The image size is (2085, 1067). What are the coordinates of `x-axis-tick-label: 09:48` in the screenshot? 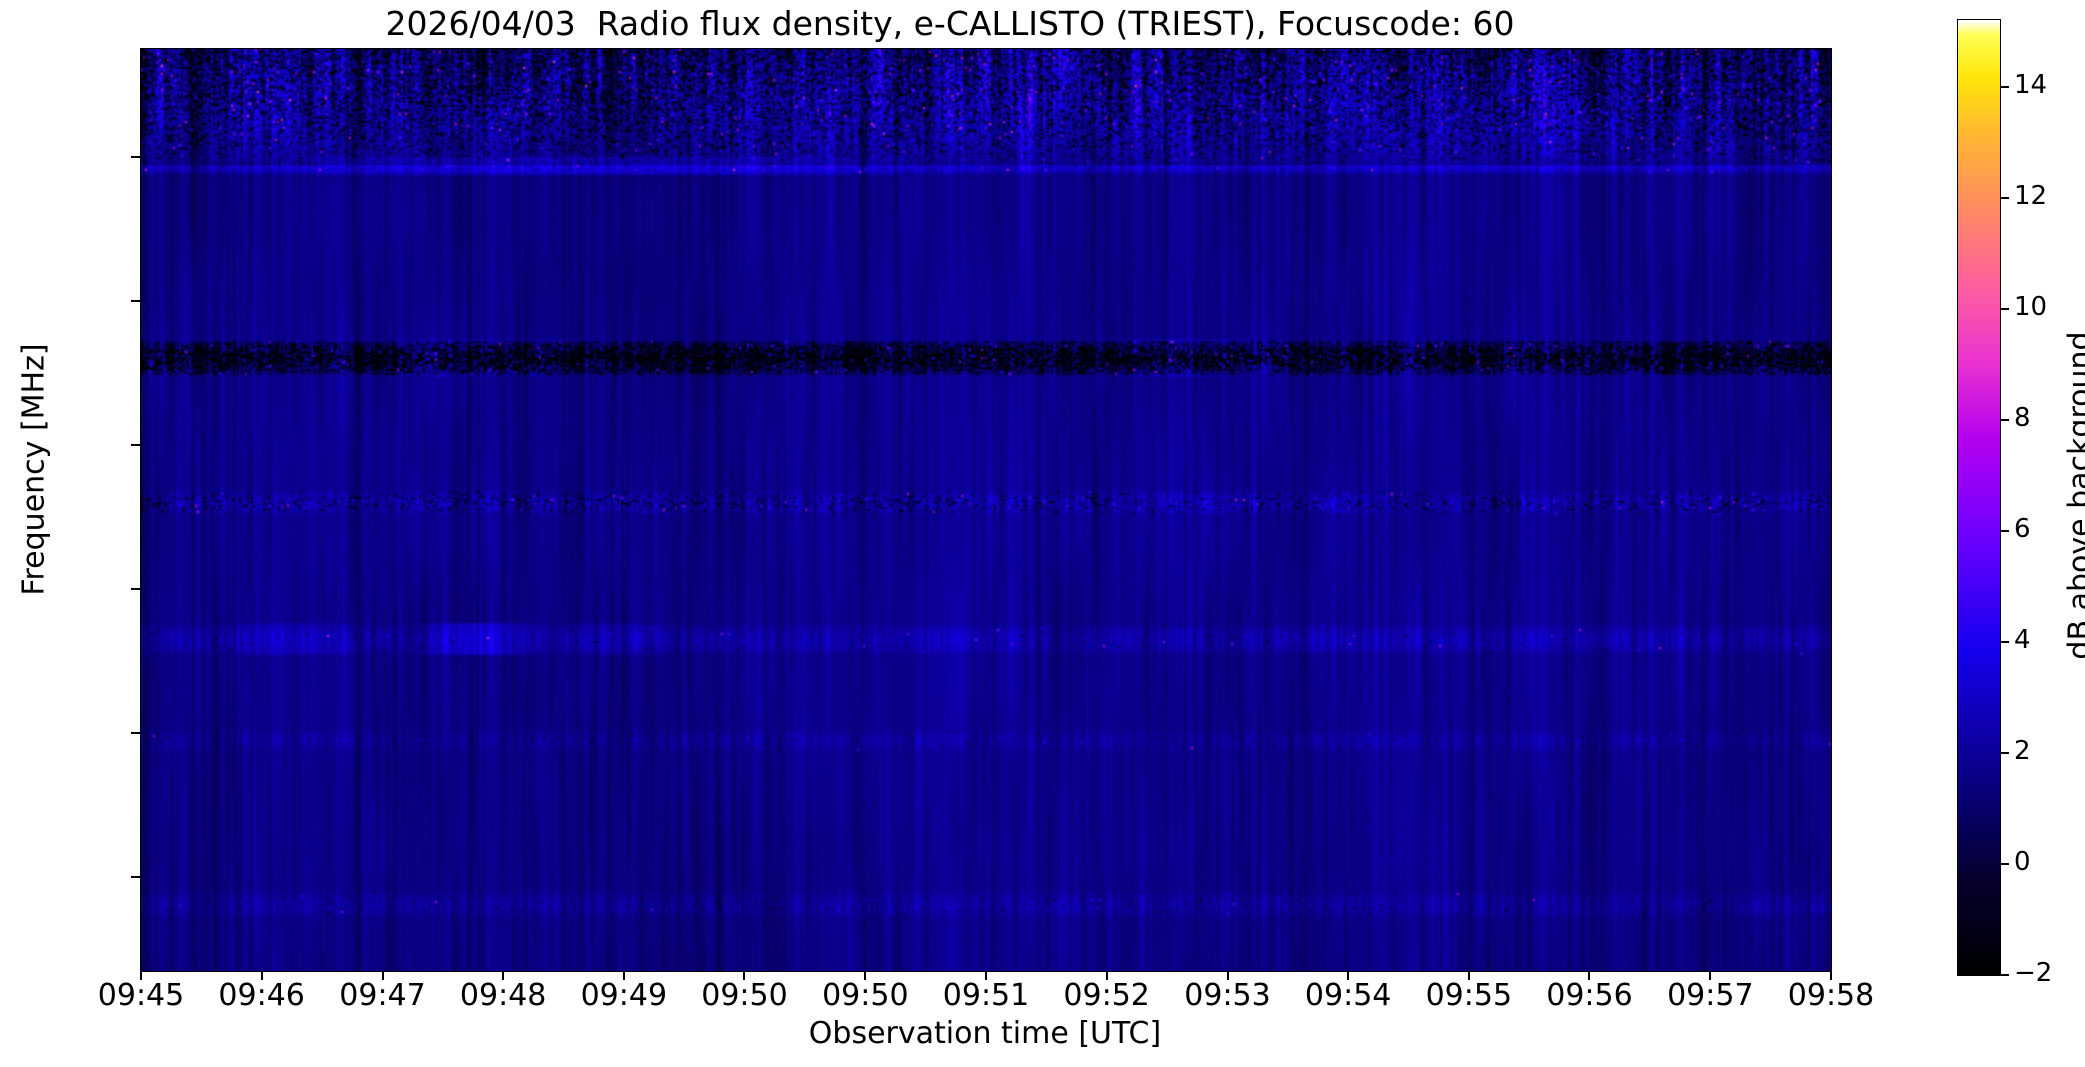 It's located at (503, 995).